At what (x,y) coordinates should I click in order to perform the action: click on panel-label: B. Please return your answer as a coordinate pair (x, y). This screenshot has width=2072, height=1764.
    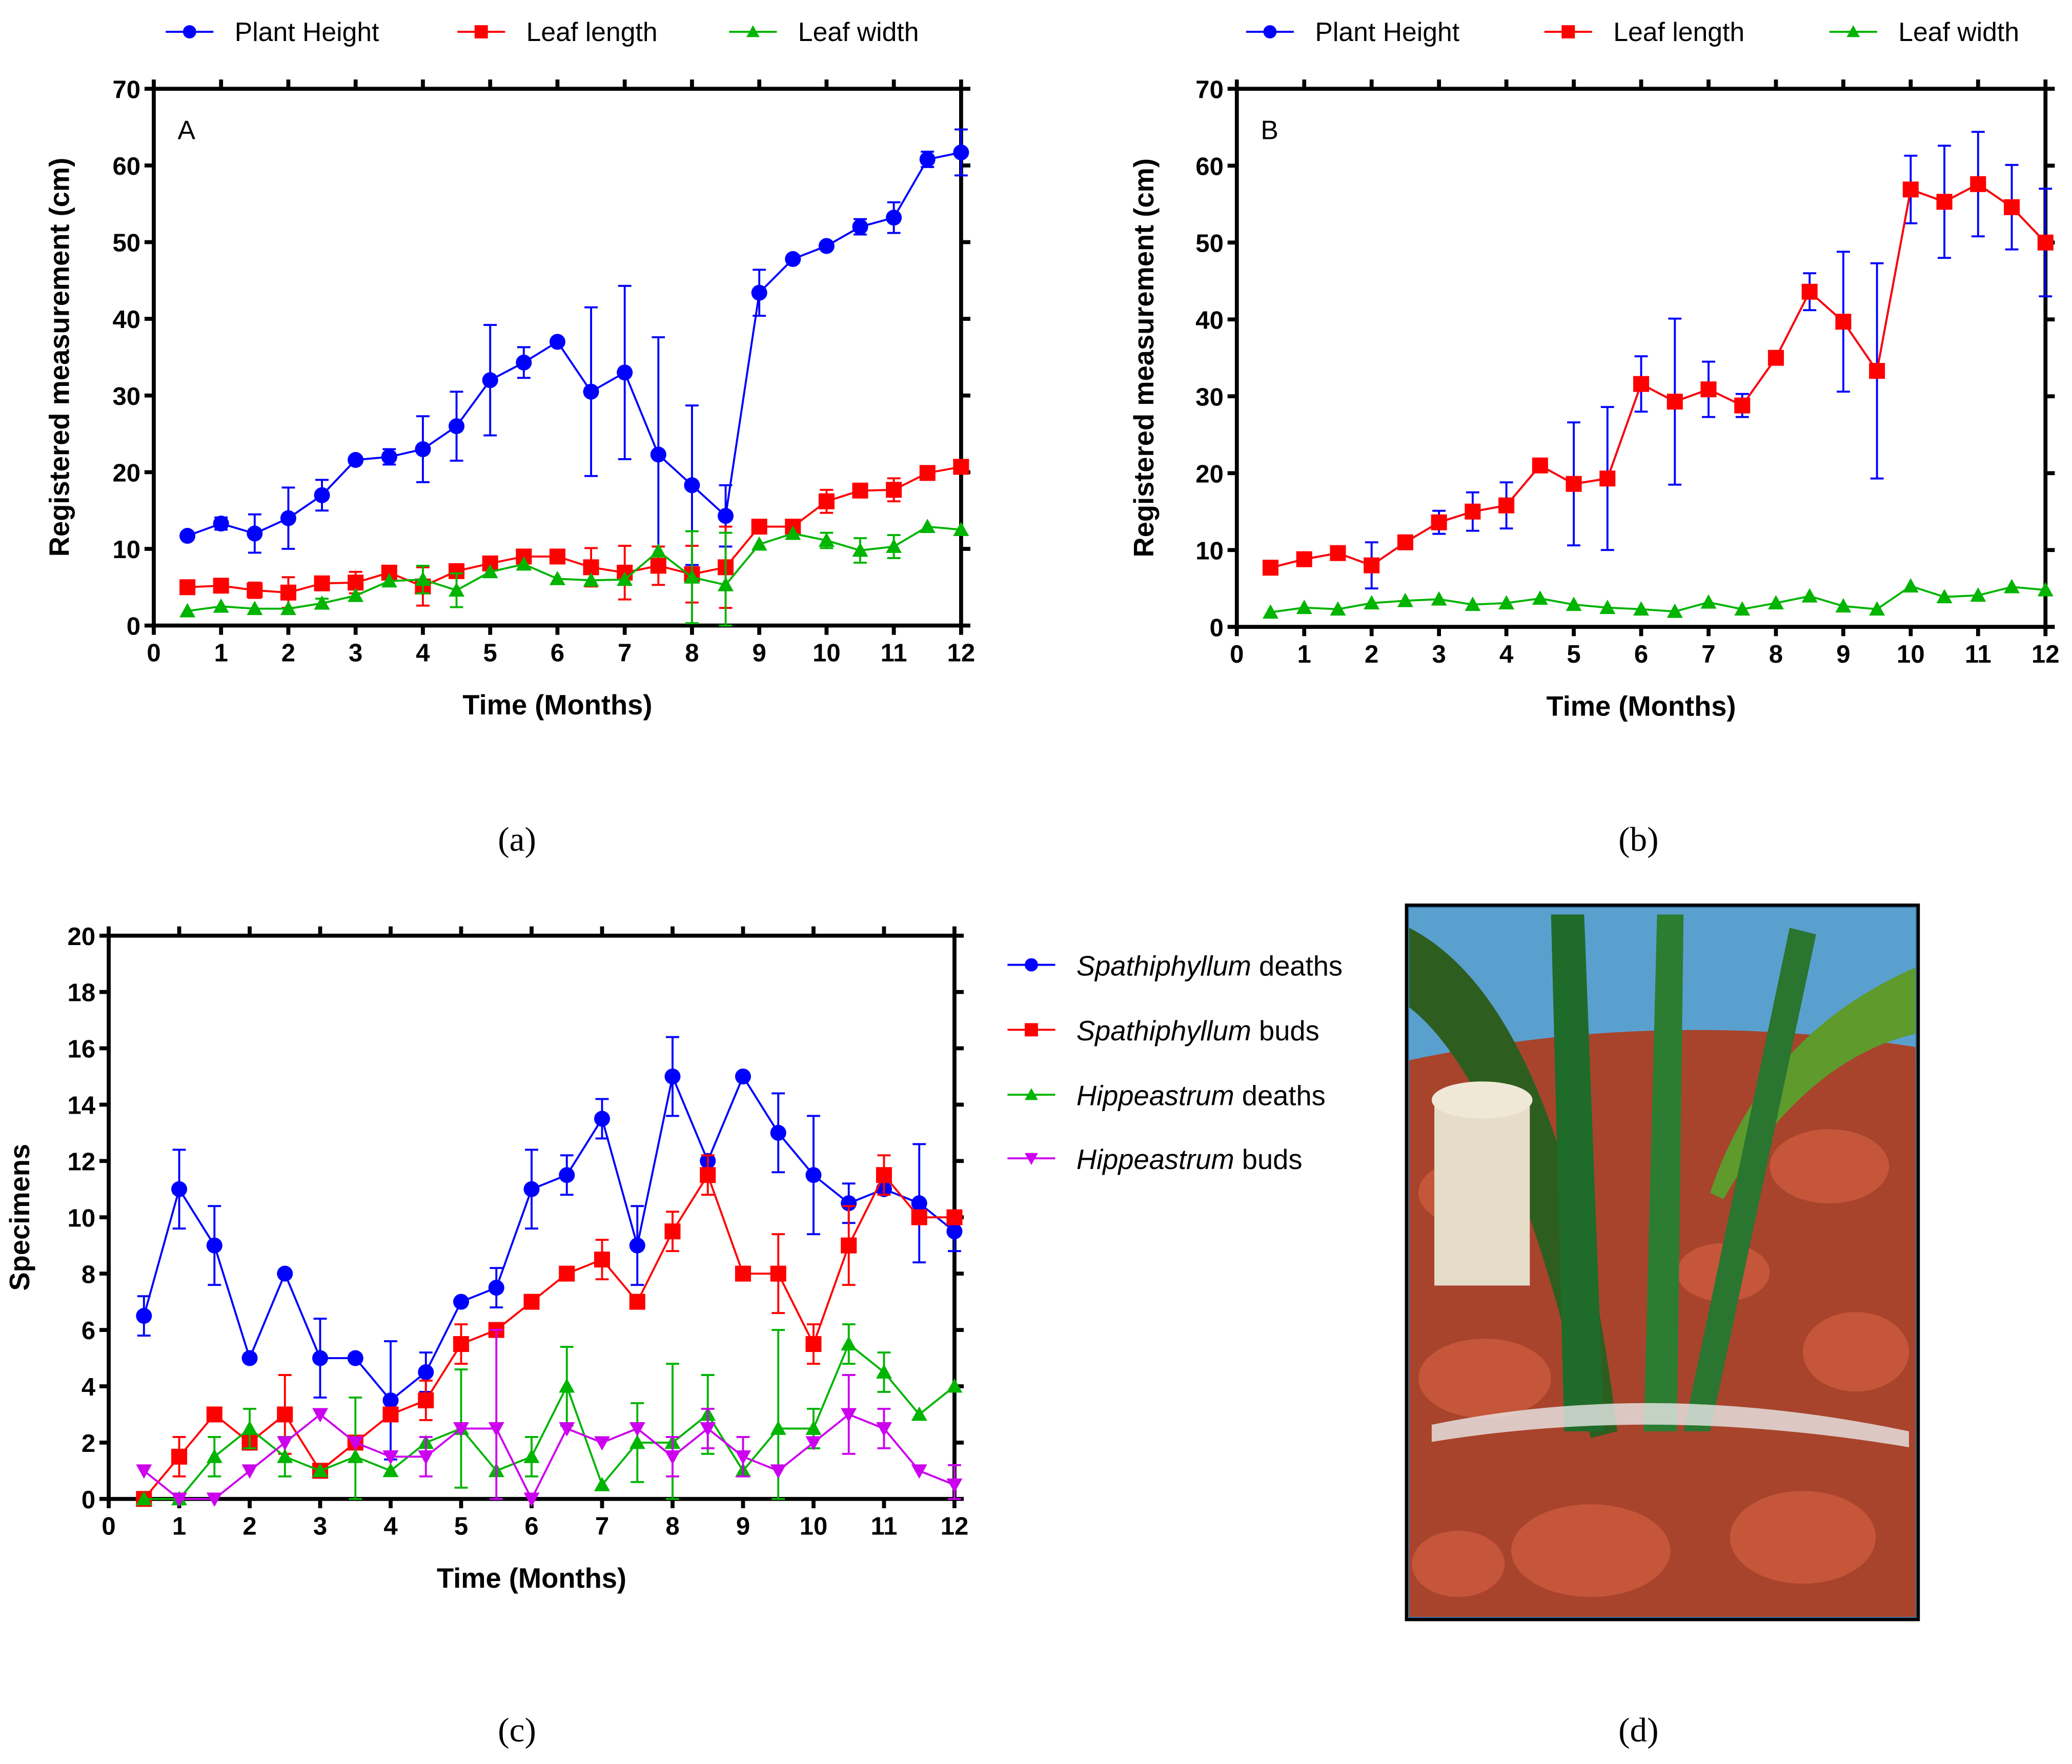
    Looking at the image, I should click on (1269, 130).